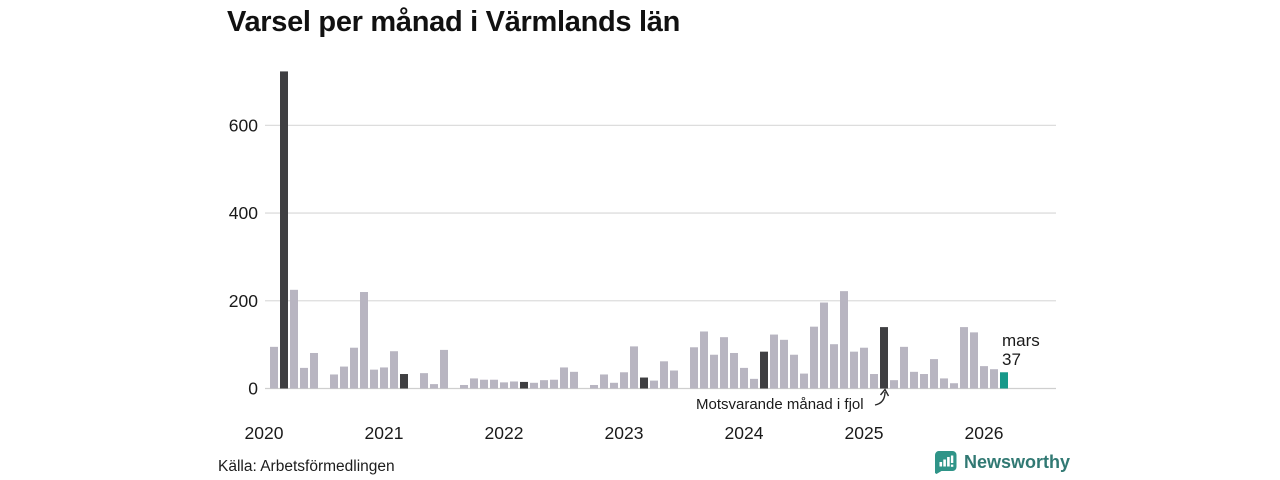  Describe the element at coordinates (253, 389) in the screenshot. I see `y-tick-label: 0` at that location.